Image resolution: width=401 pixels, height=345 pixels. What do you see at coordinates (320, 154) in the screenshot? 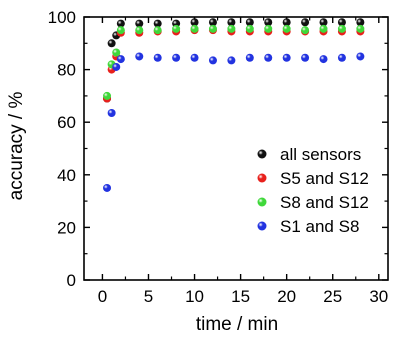
I see `legend-label-all-sensors: all sensors` at bounding box center [320, 154].